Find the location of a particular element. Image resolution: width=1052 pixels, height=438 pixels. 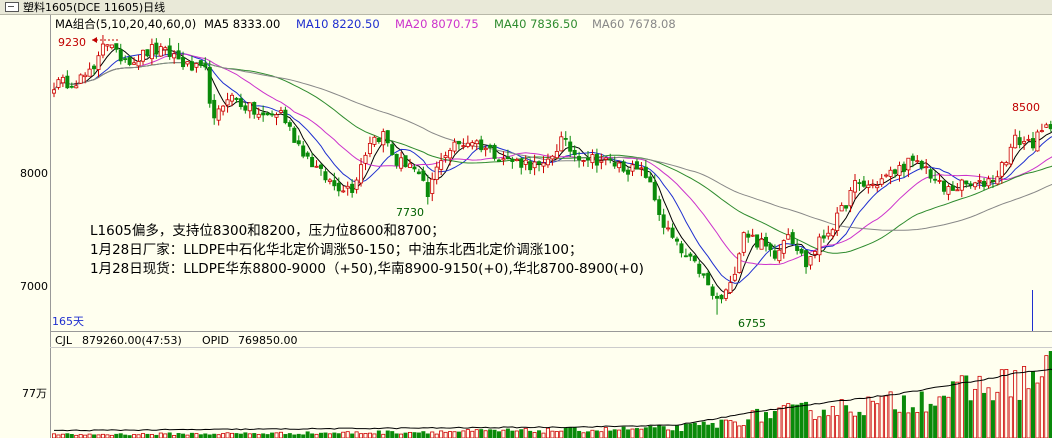

legend-combo: MA组合(5,10,20,40,60,0) is located at coordinates (125, 24).